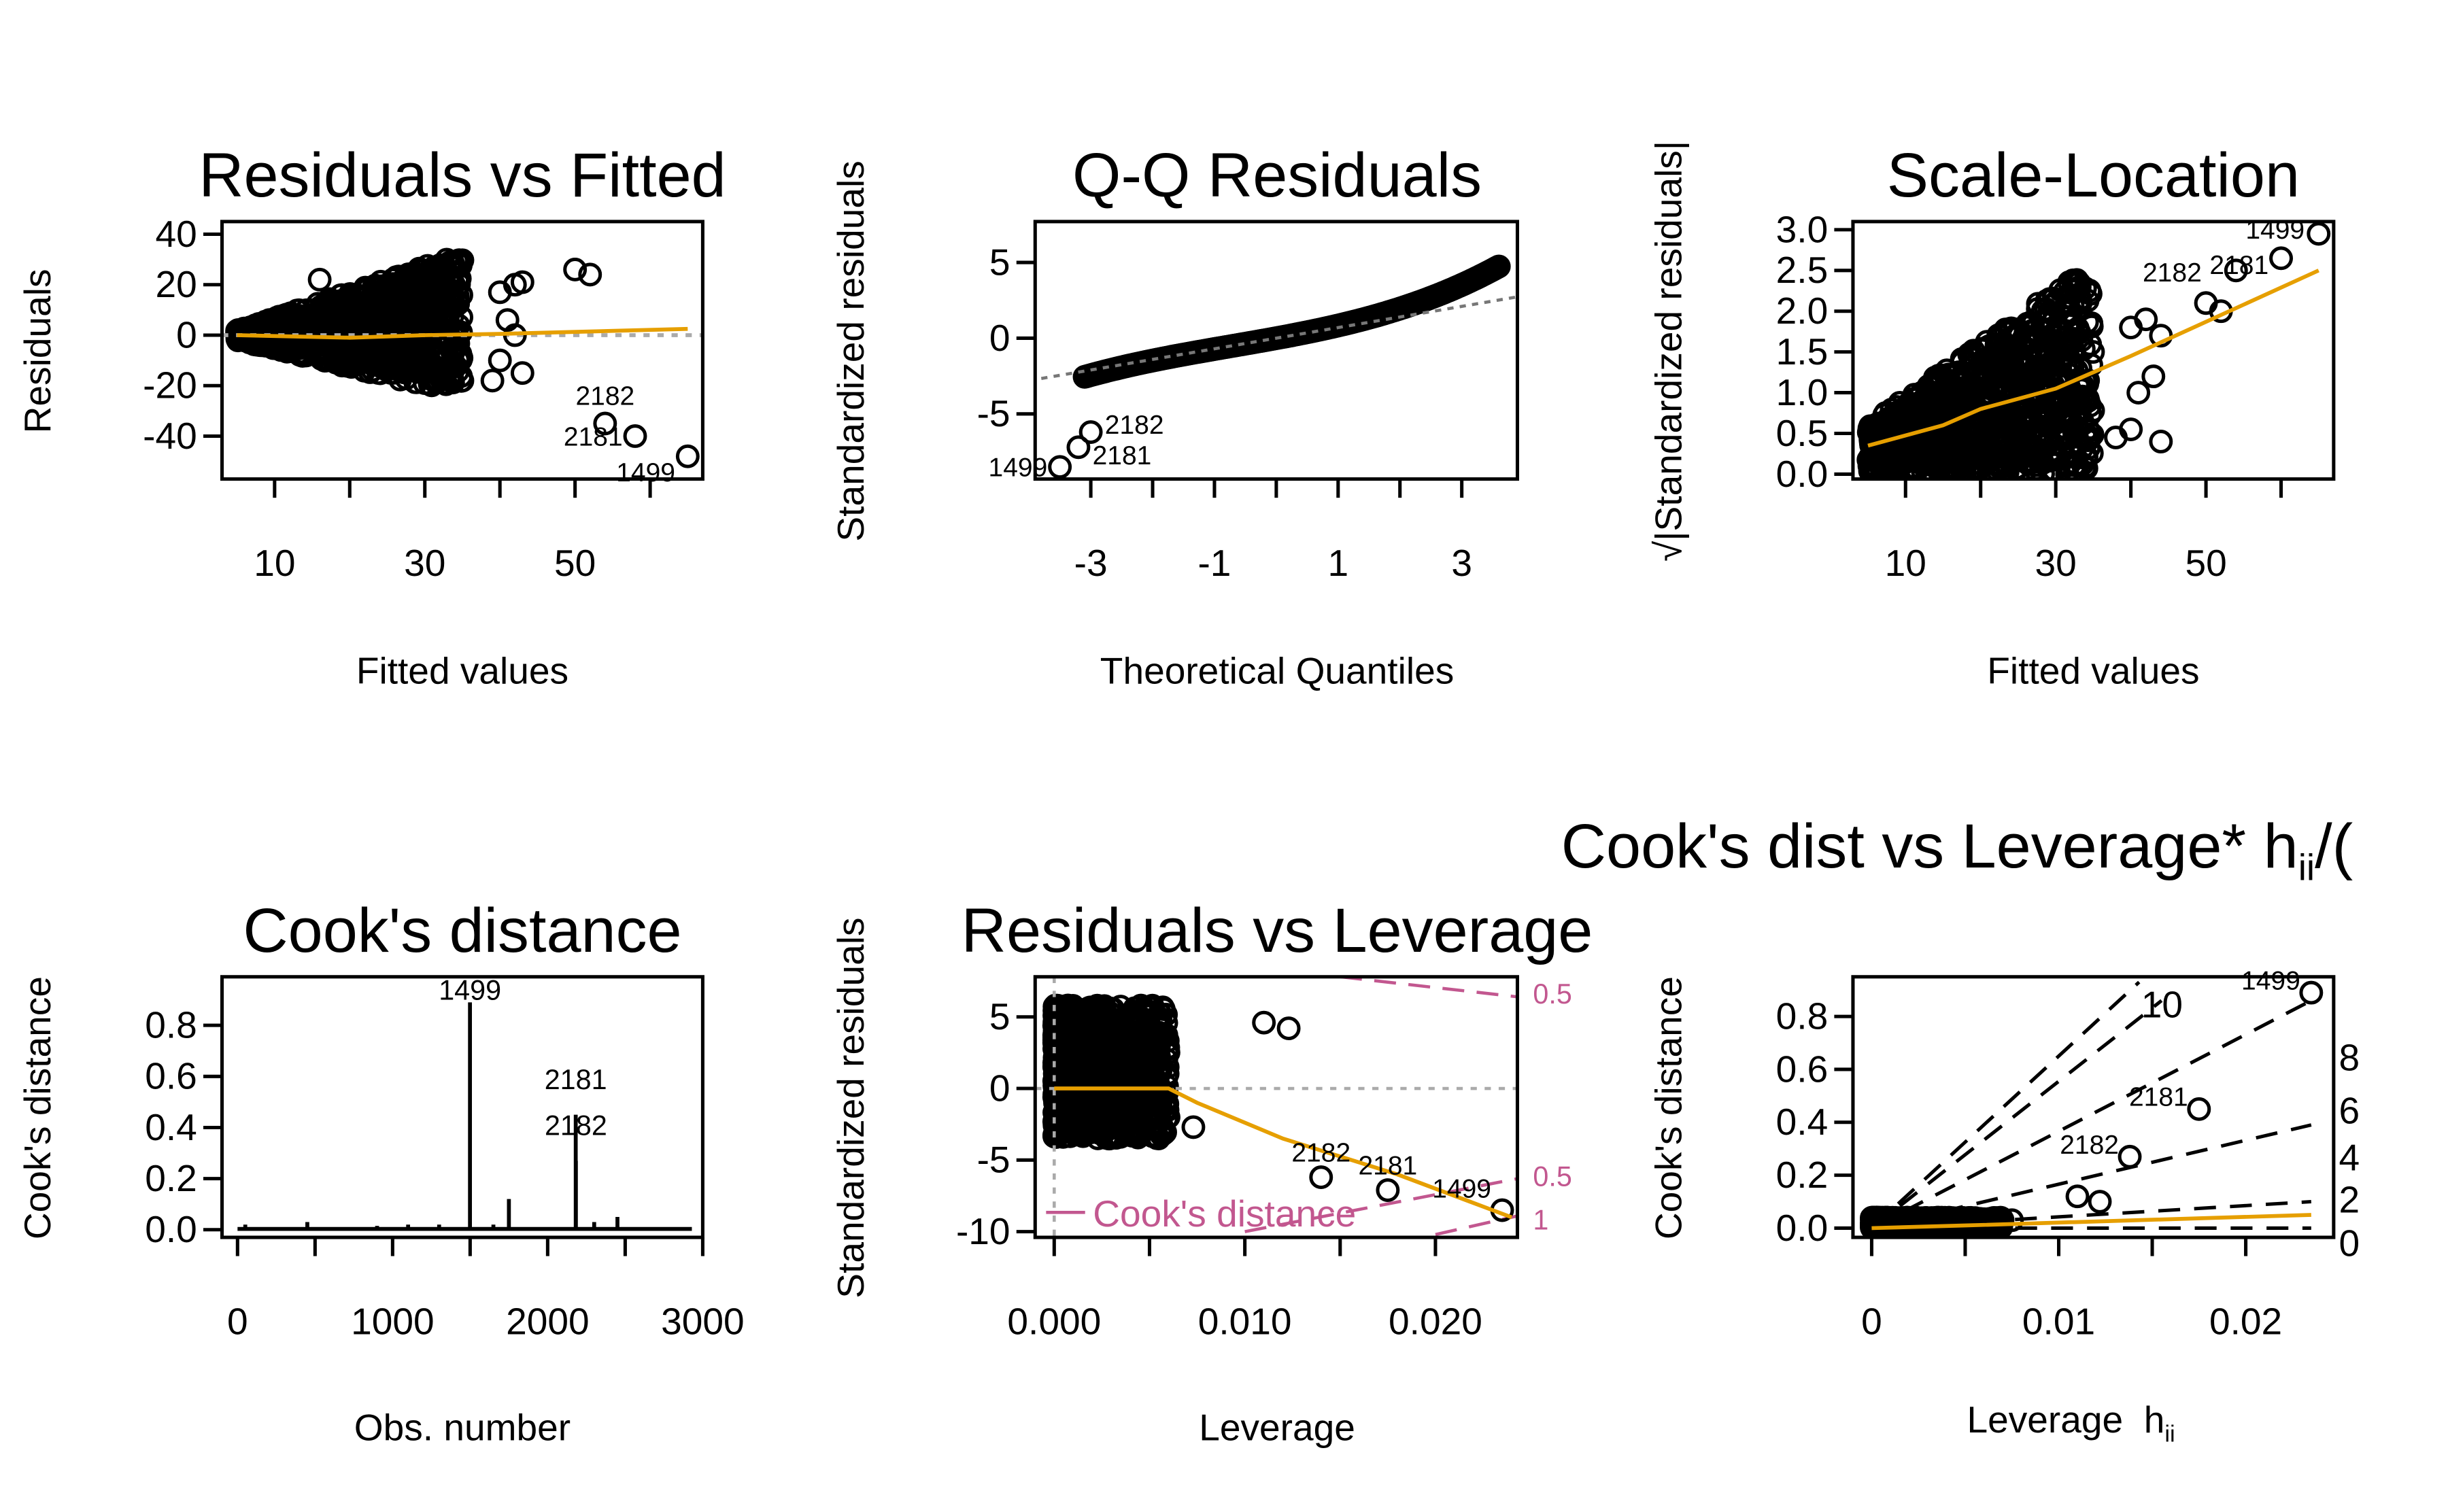  What do you see at coordinates (1435, 1321) in the screenshot?
I see `x-tick-label: 0.020` at bounding box center [1435, 1321].